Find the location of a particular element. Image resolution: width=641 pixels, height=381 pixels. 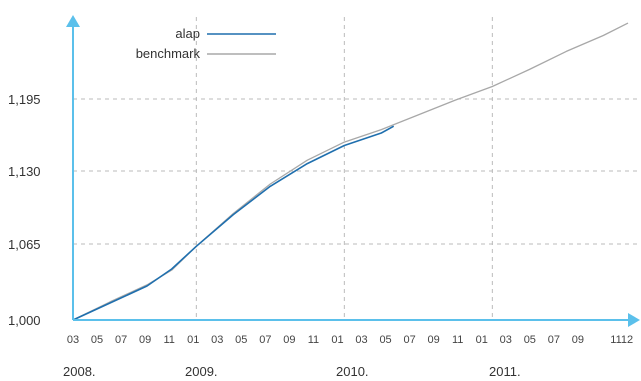

y-tick-labels: 1,000 1,065 1,130 1,195 is located at coordinates (24, 210).